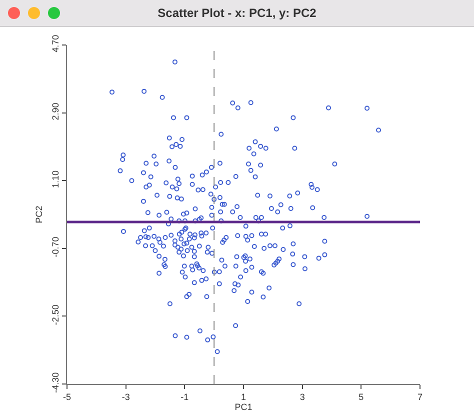 The width and height of the screenshot is (474, 414). I want to click on chart-title: Scatter Plot - x: PC1, y: PC2, so click(237, 13).